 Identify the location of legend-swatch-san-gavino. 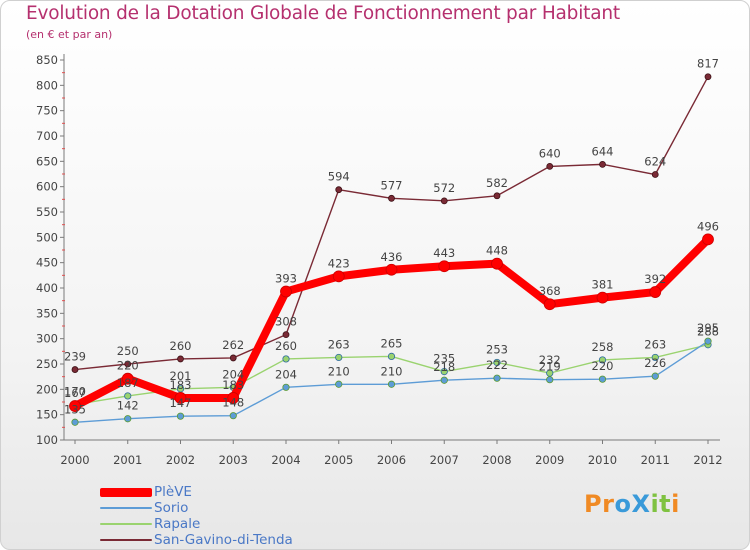
(126, 540).